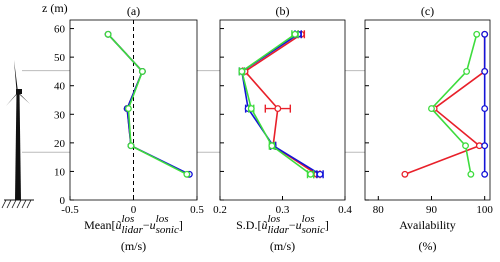  Describe the element at coordinates (484, 210) in the screenshot. I see `x-tick-label: 100` at that location.